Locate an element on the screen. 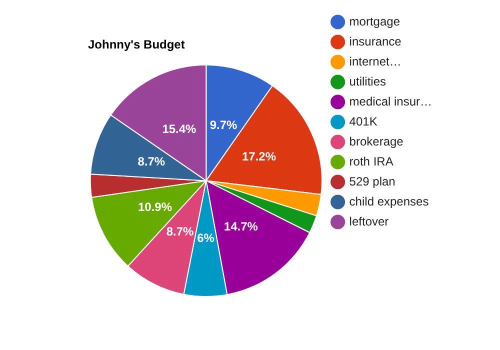 This screenshot has height=350, width=500. legend-label: child expenses is located at coordinates (389, 201).